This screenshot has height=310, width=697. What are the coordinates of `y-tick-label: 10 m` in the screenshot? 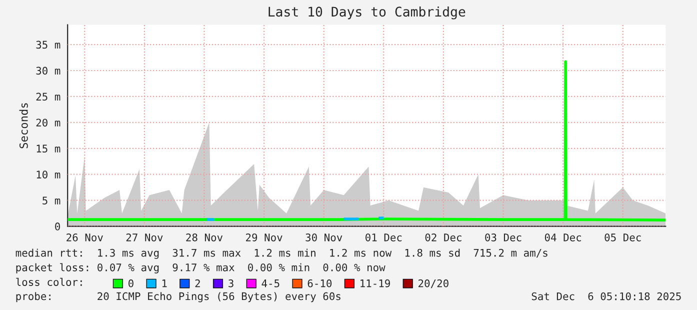 It's located at (48, 174).